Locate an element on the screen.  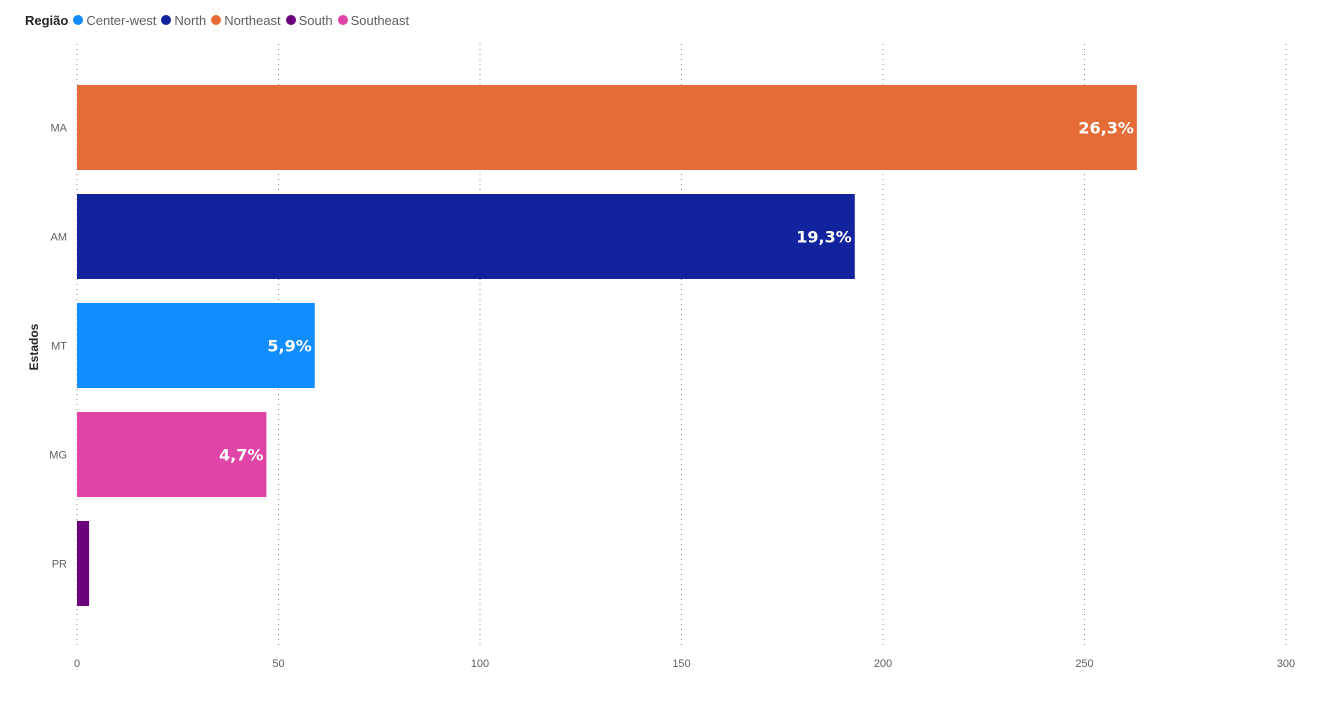
legend-item-north: North is located at coordinates (183, 20).